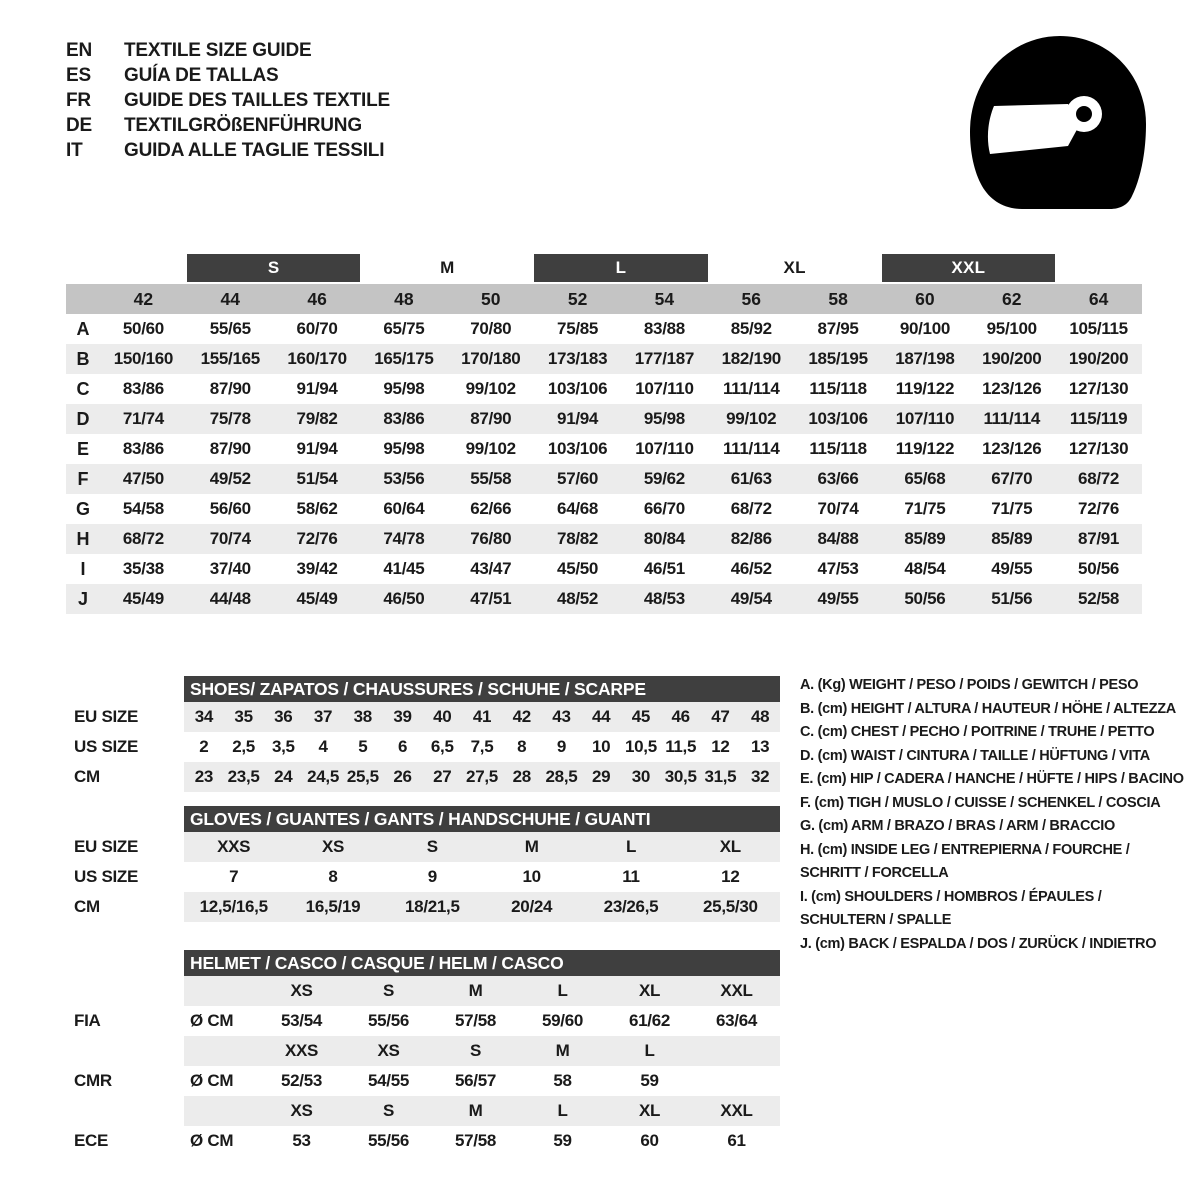  Describe the element at coordinates (1012, 389) in the screenshot. I see `table-cell: 123/126` at that location.